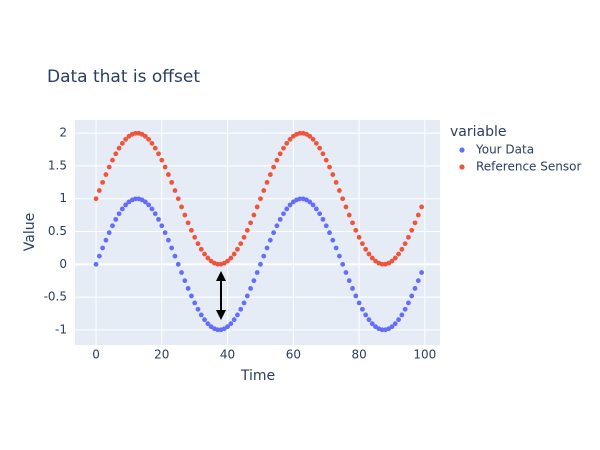  What do you see at coordinates (63, 264) in the screenshot?
I see `y-tick-label: 0` at bounding box center [63, 264].